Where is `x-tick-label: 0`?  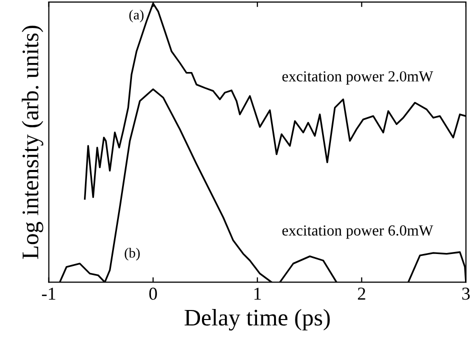
x-tick-label: 0 is located at coordinates (153, 294).